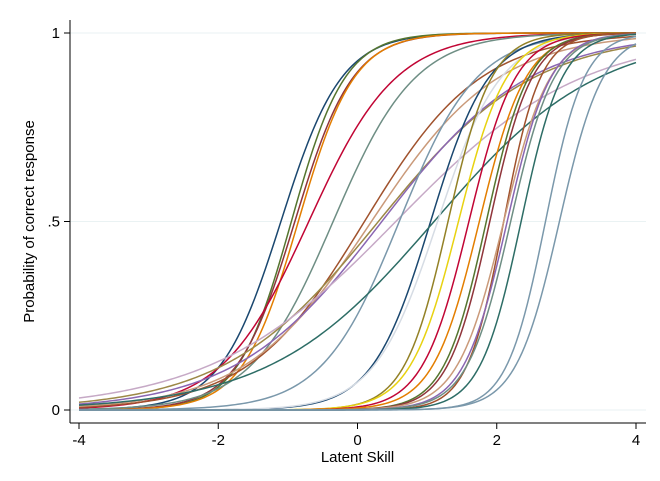 The width and height of the screenshot is (660, 481). Describe the element at coordinates (357, 440) in the screenshot. I see `x-tick-label-2: 0` at that location.